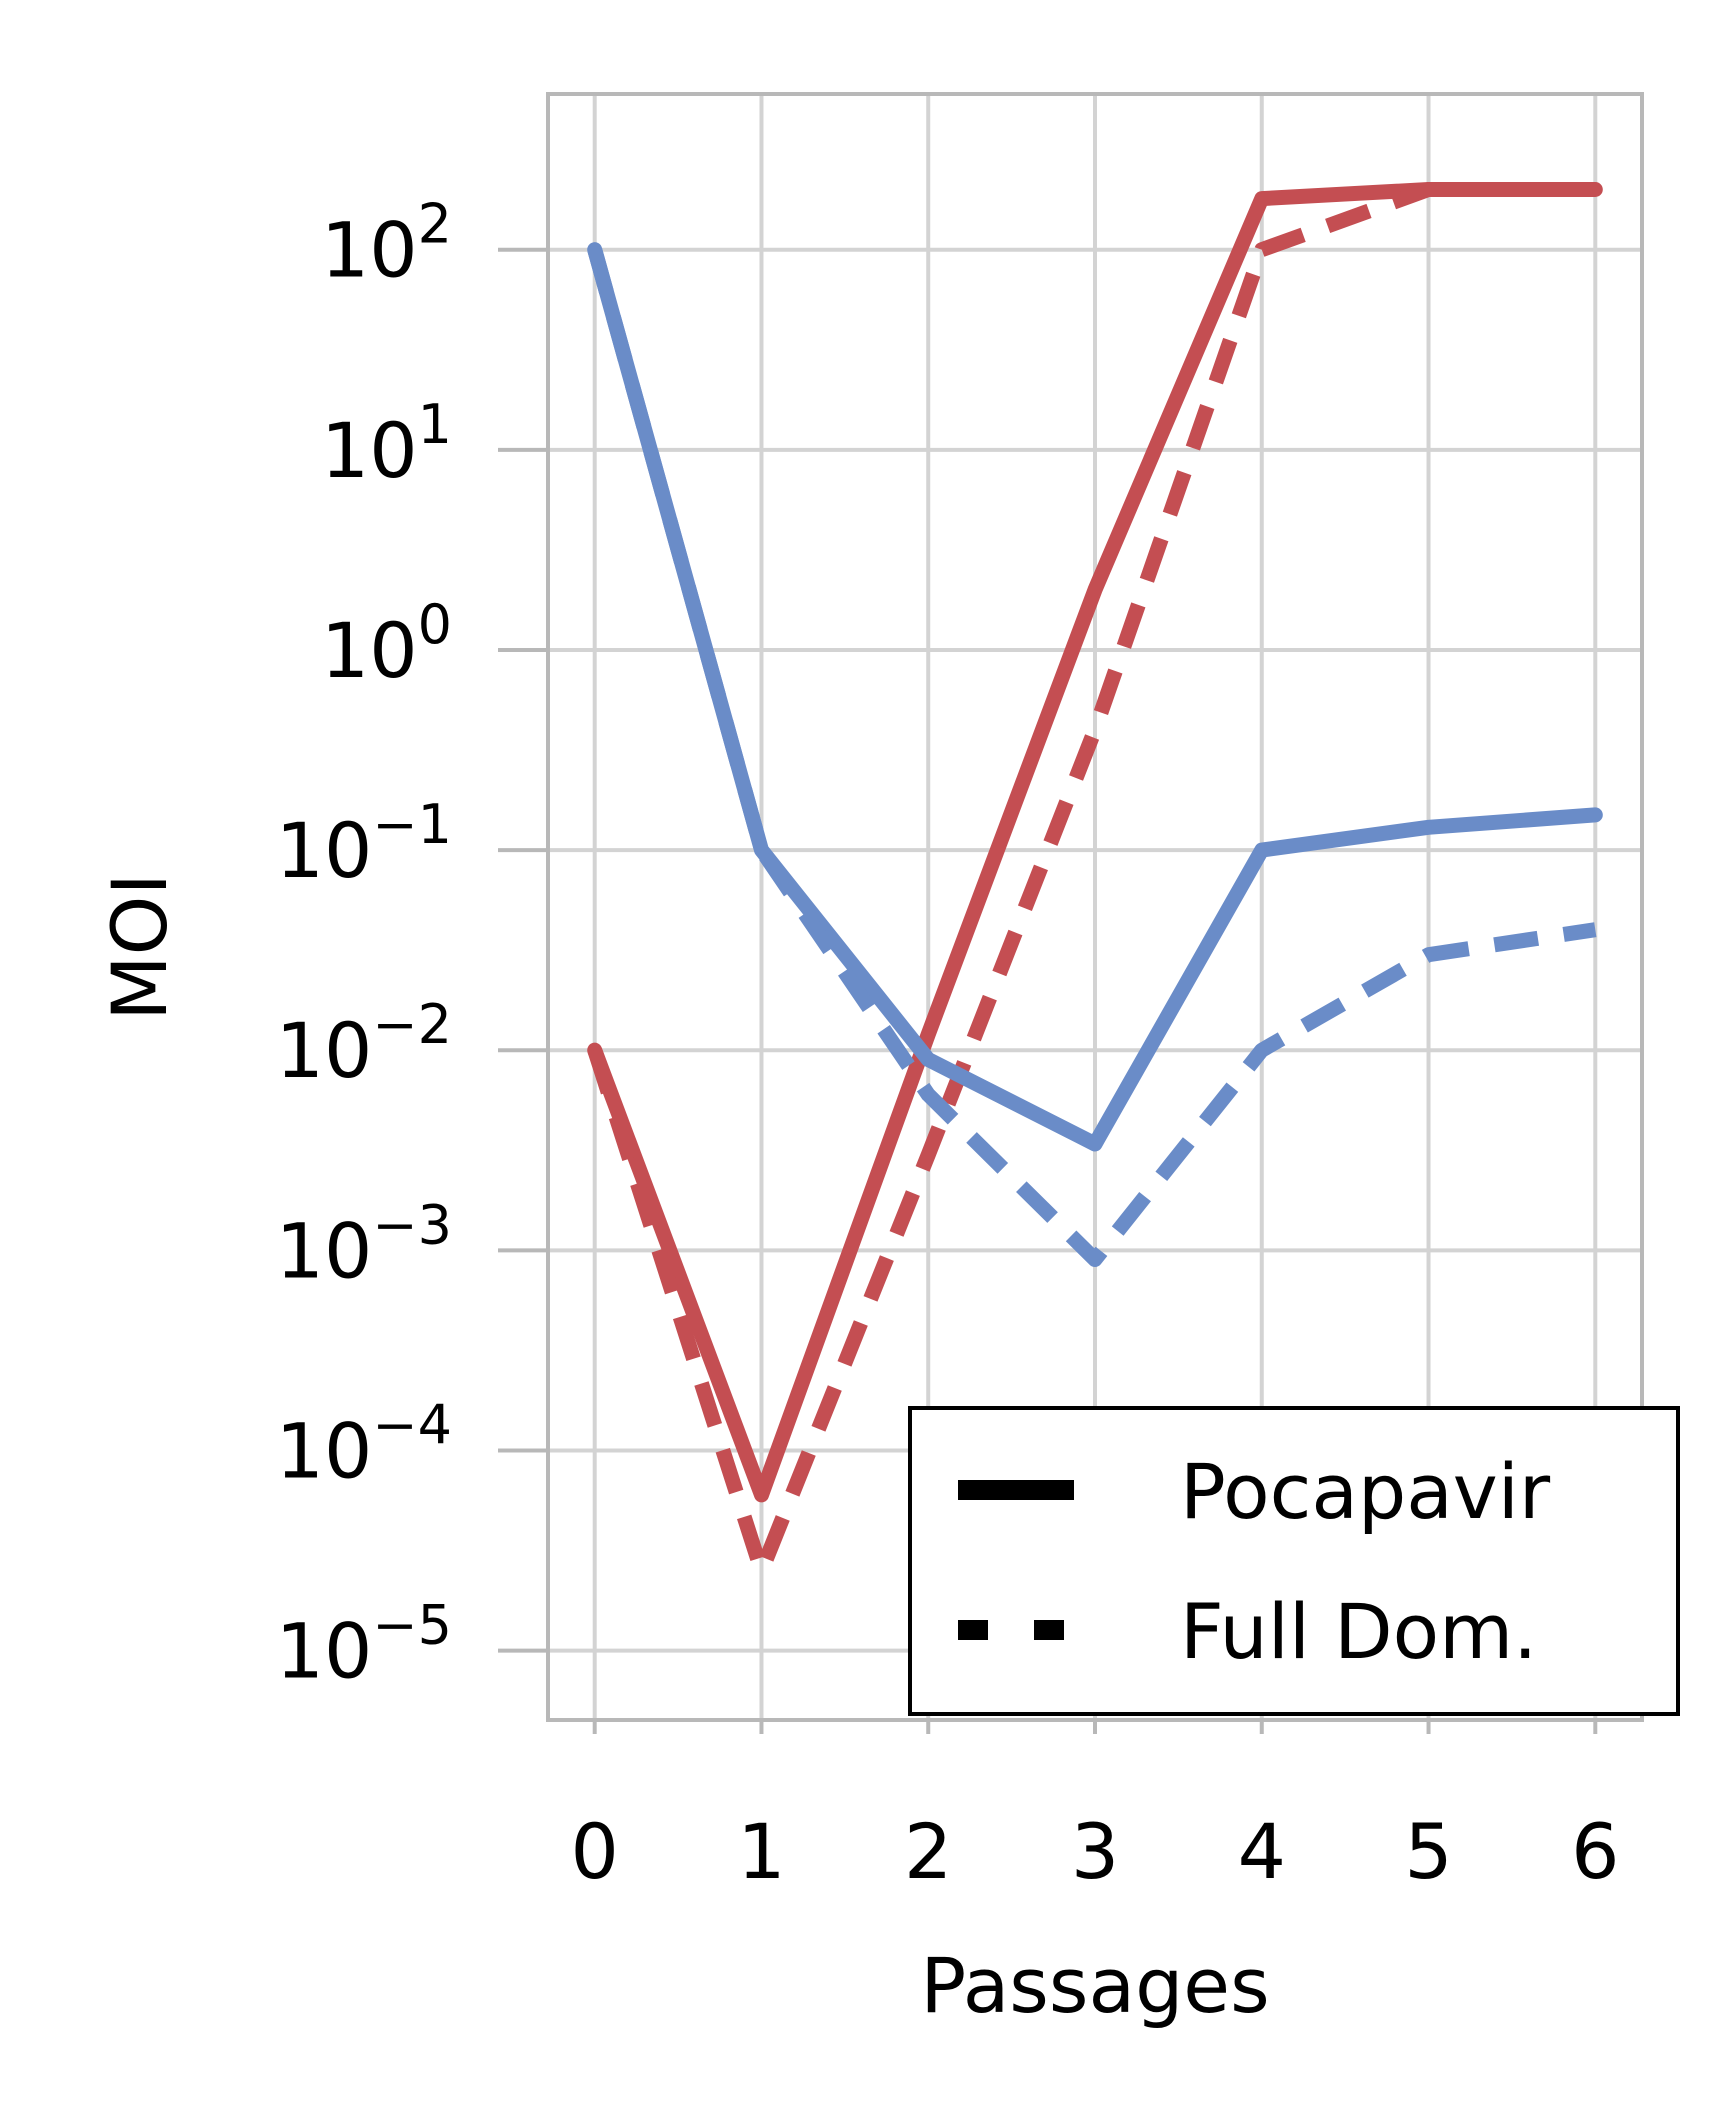 The image size is (1732, 2125). I want to click on x-tick-label: 5, so click(1428, 1851).